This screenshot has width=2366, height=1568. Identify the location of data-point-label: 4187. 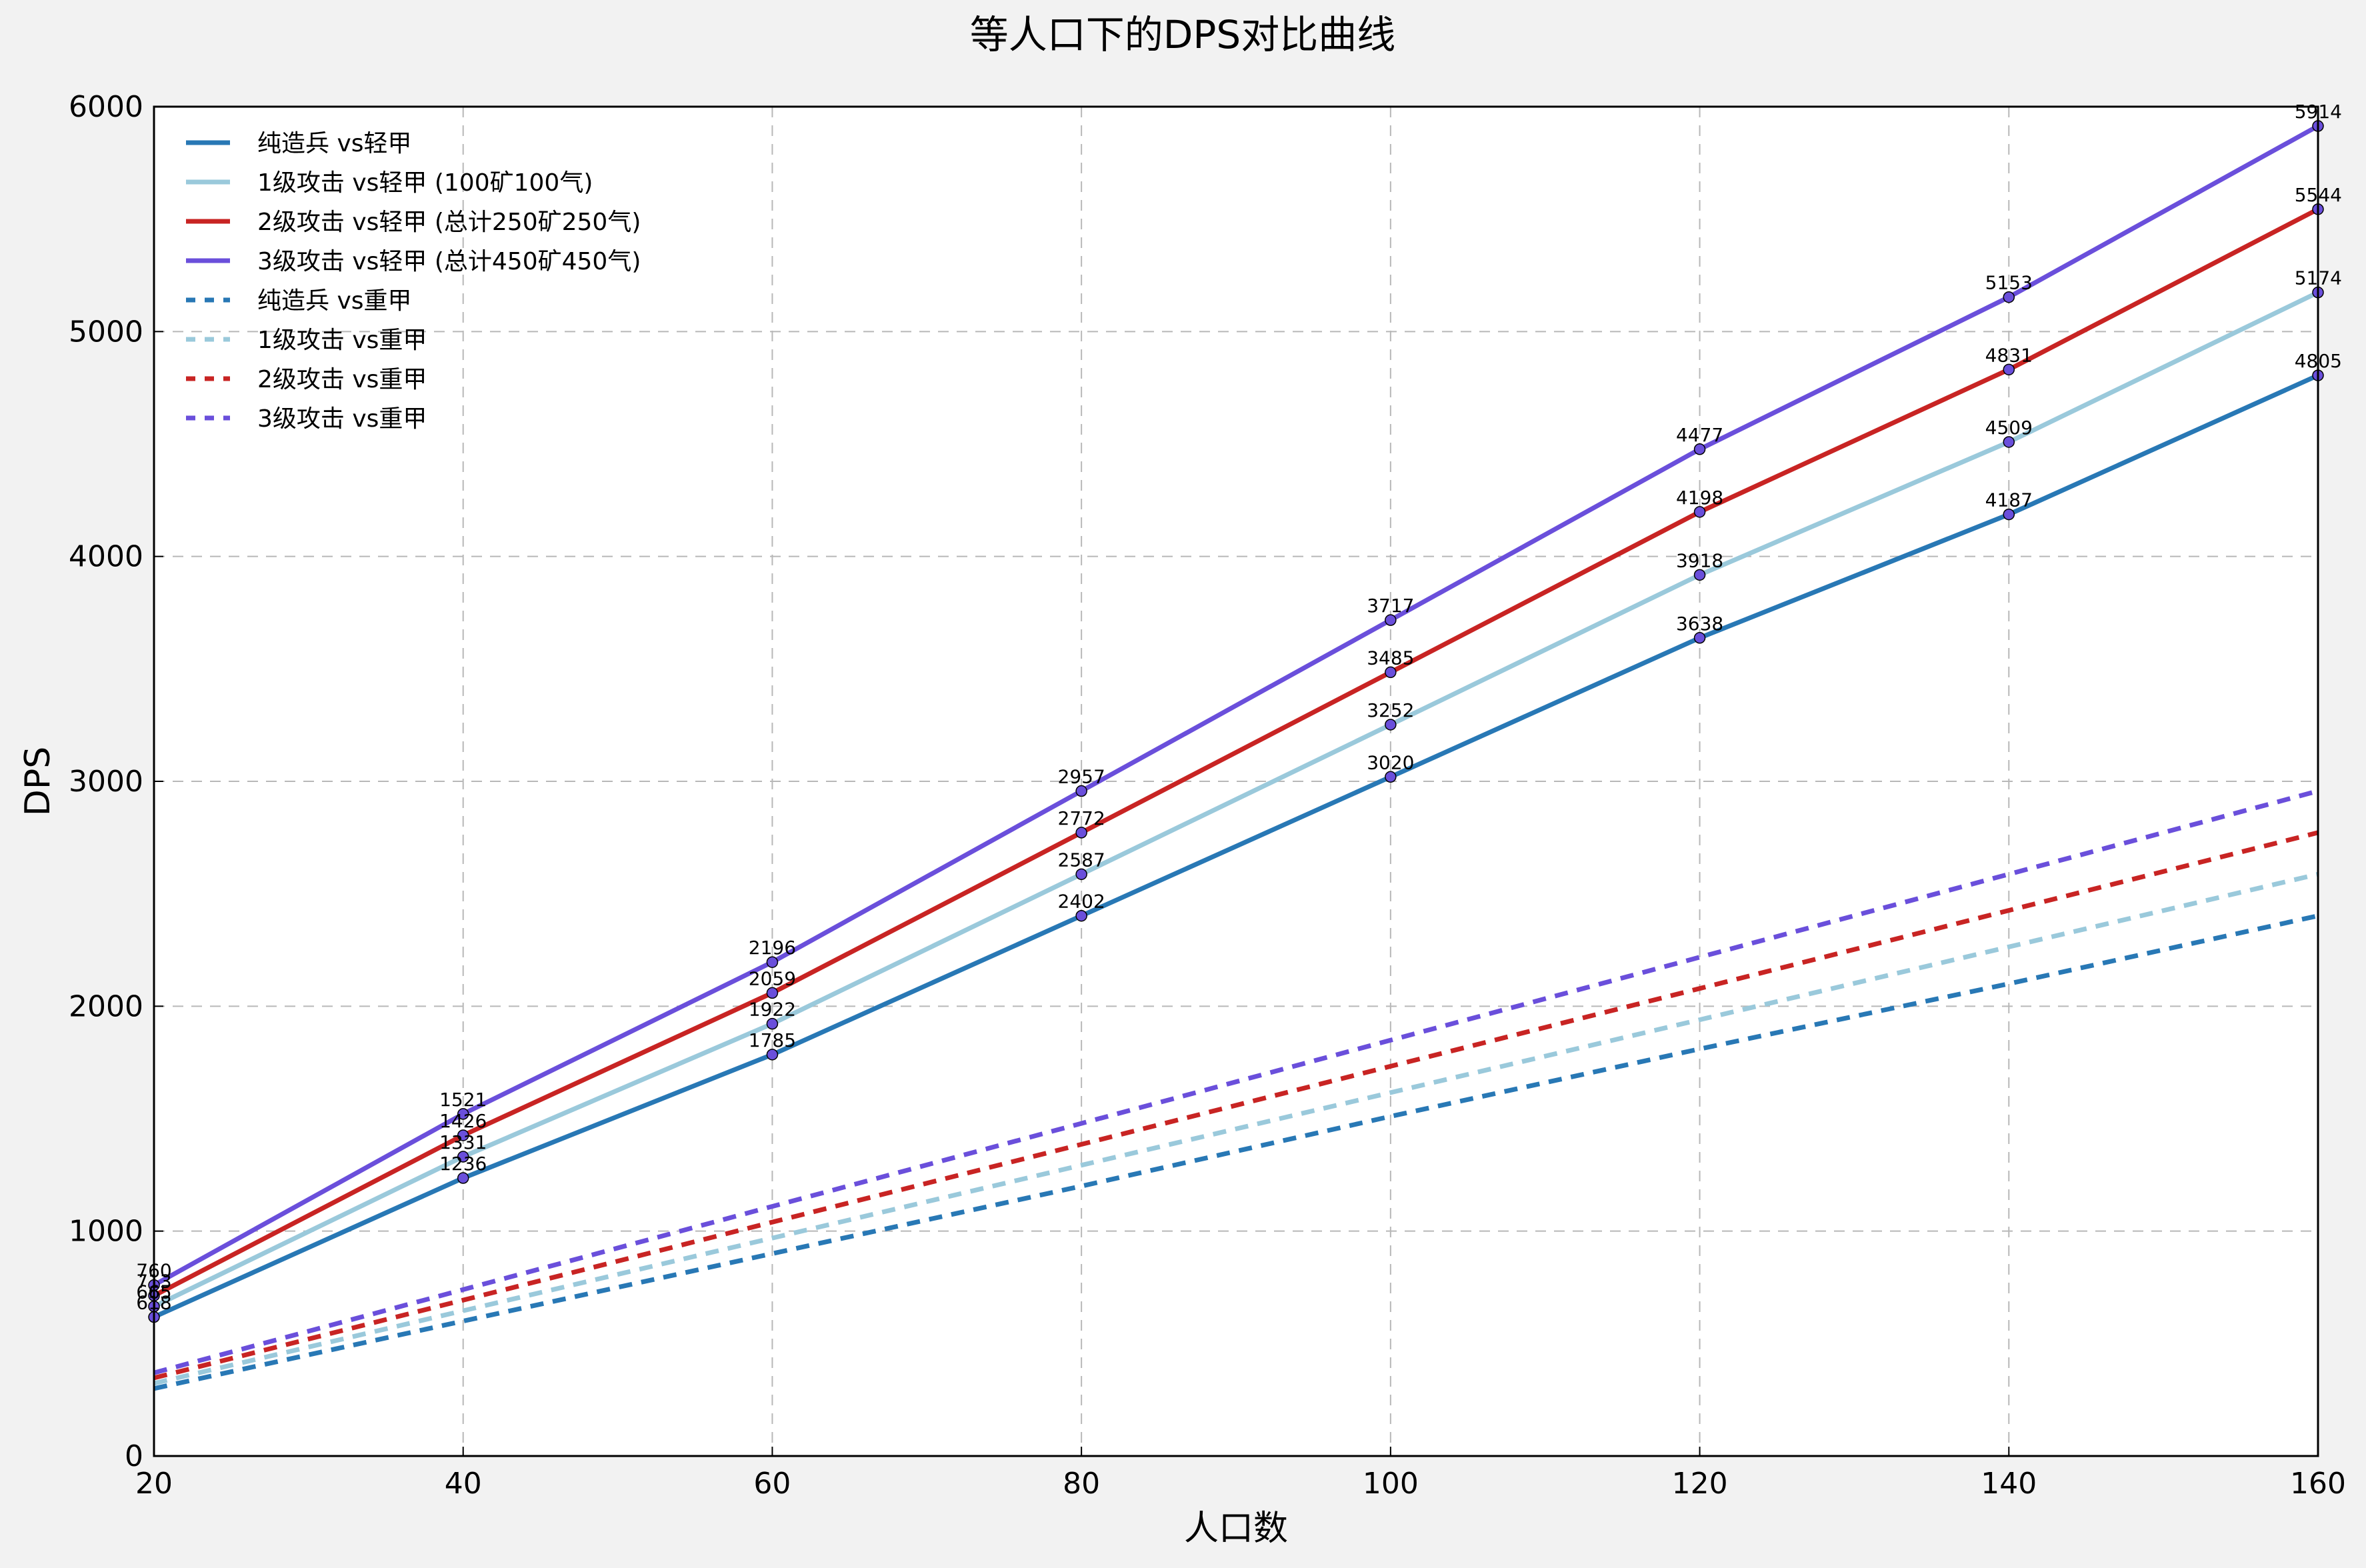
(2009, 500).